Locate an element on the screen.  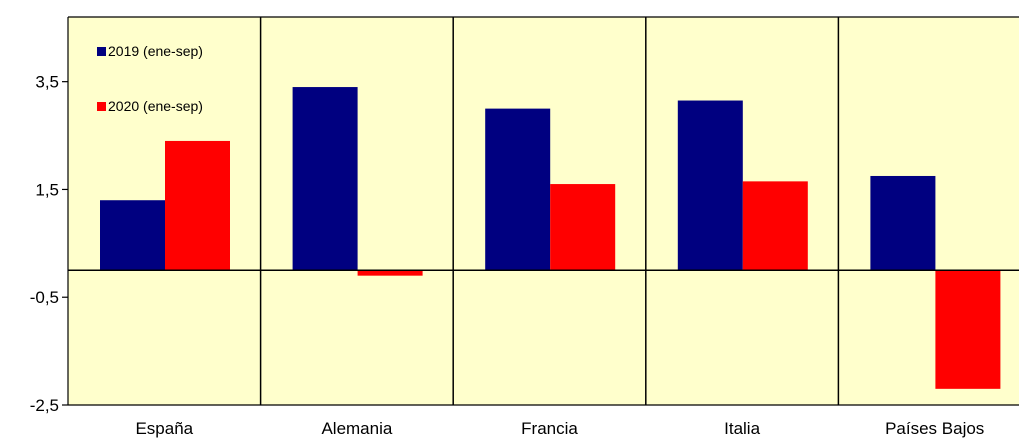
x-axis-labels: España Alemania Francia Italia Países Bajos is located at coordinates (559, 428).